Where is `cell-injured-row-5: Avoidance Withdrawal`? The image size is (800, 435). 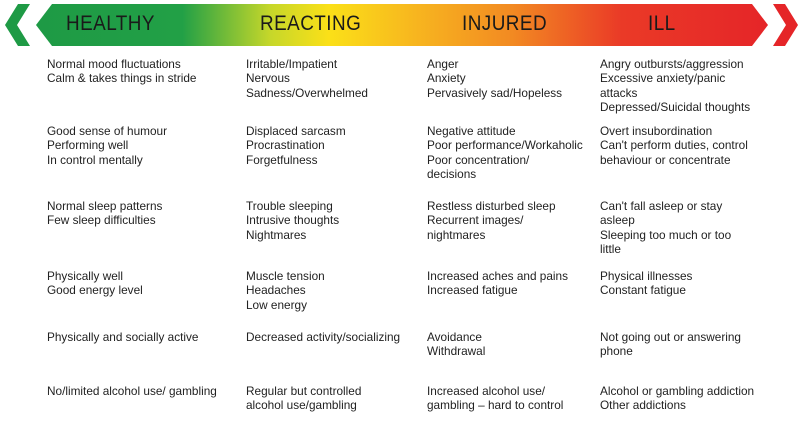
cell-injured-row-5: Avoidance Withdrawal is located at coordinates (456, 344).